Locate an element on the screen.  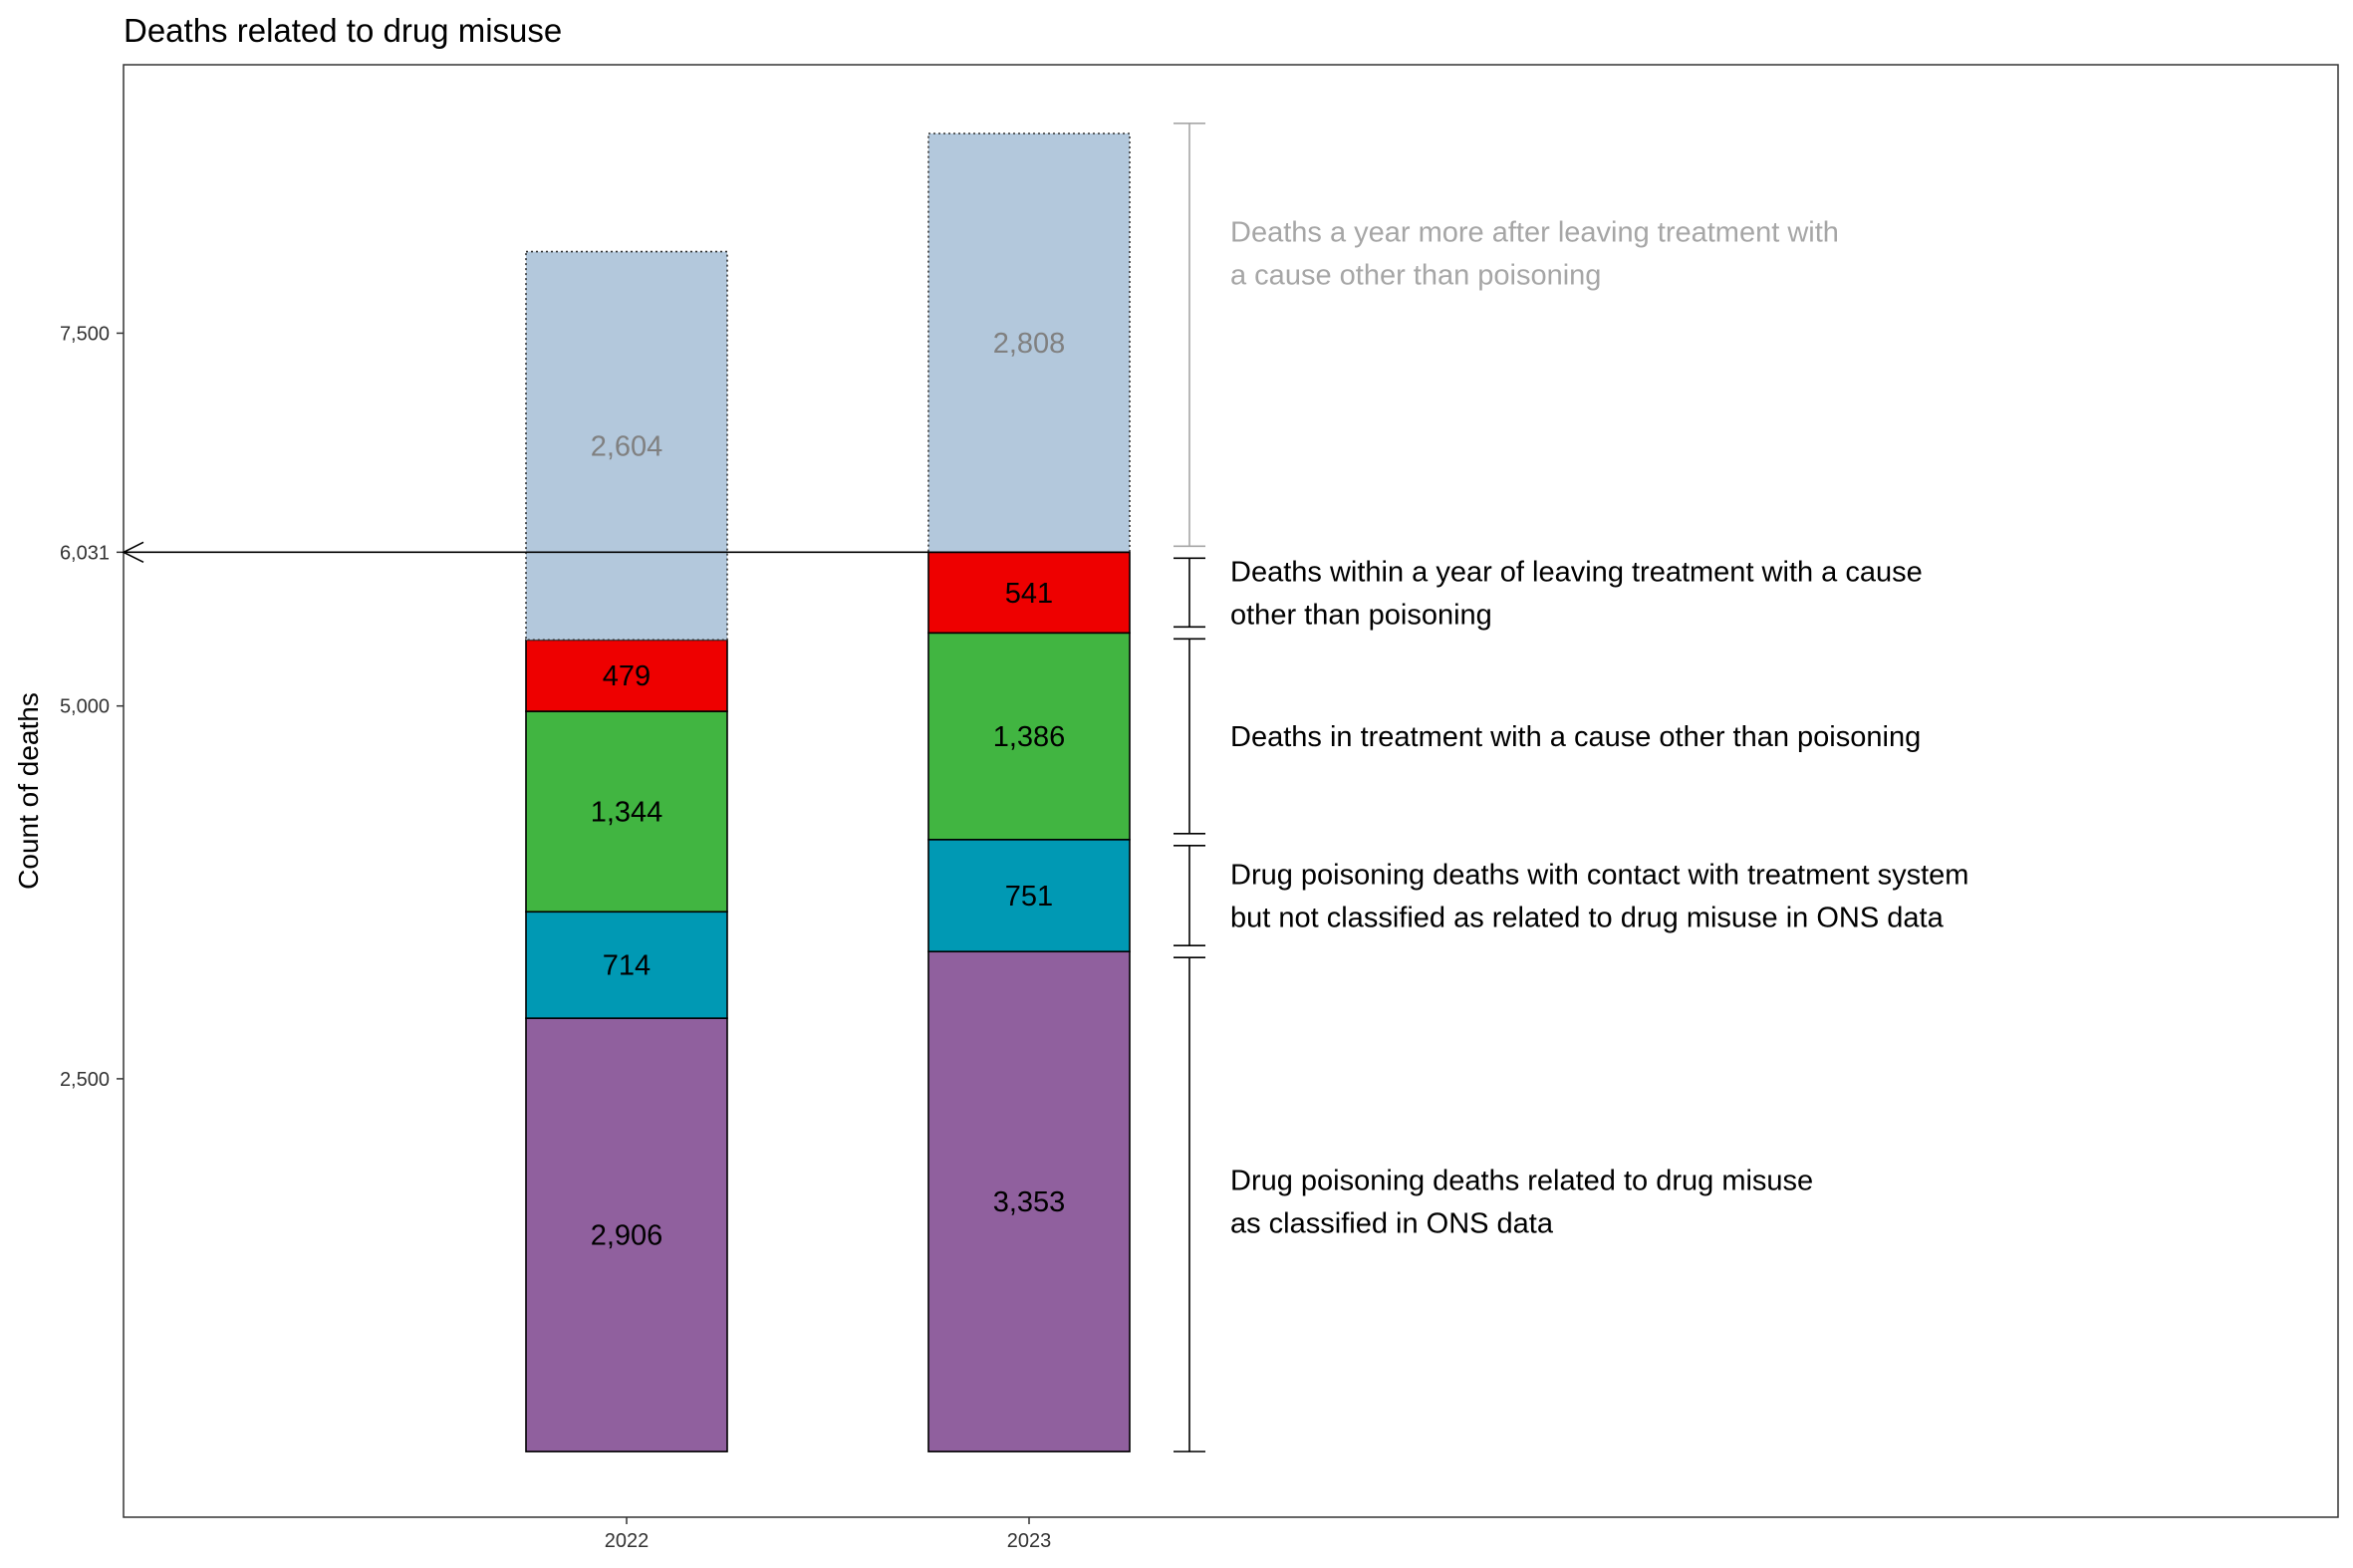
data-label: 3,353 is located at coordinates (1030, 1202).